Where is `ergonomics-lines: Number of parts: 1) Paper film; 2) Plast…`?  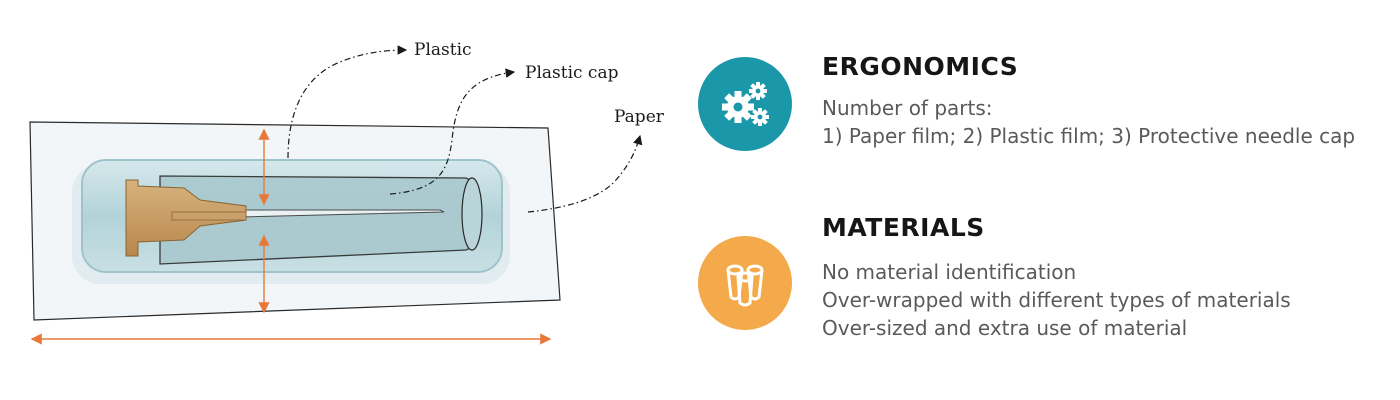
ergonomics-lines: Number of parts: 1) Paper film; 2) Plast… is located at coordinates (1088, 122).